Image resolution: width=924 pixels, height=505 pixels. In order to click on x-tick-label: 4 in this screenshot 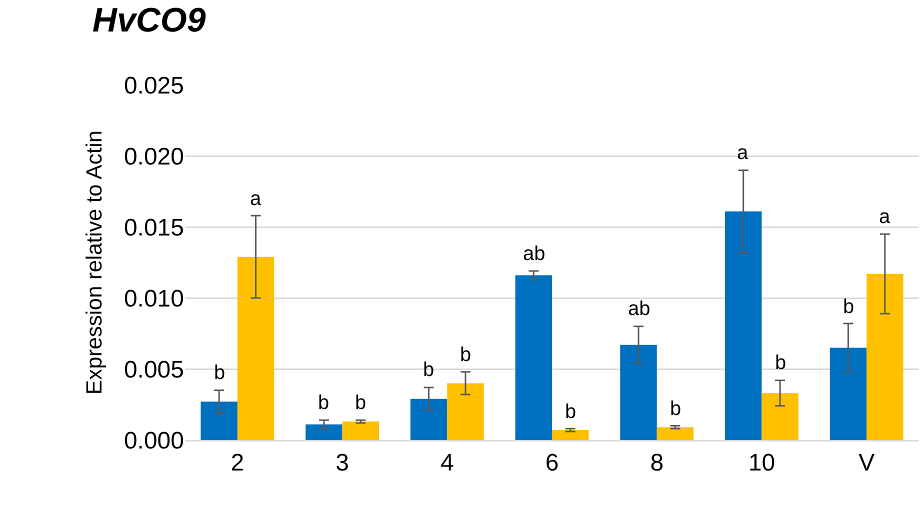, I will do `click(447, 462)`.